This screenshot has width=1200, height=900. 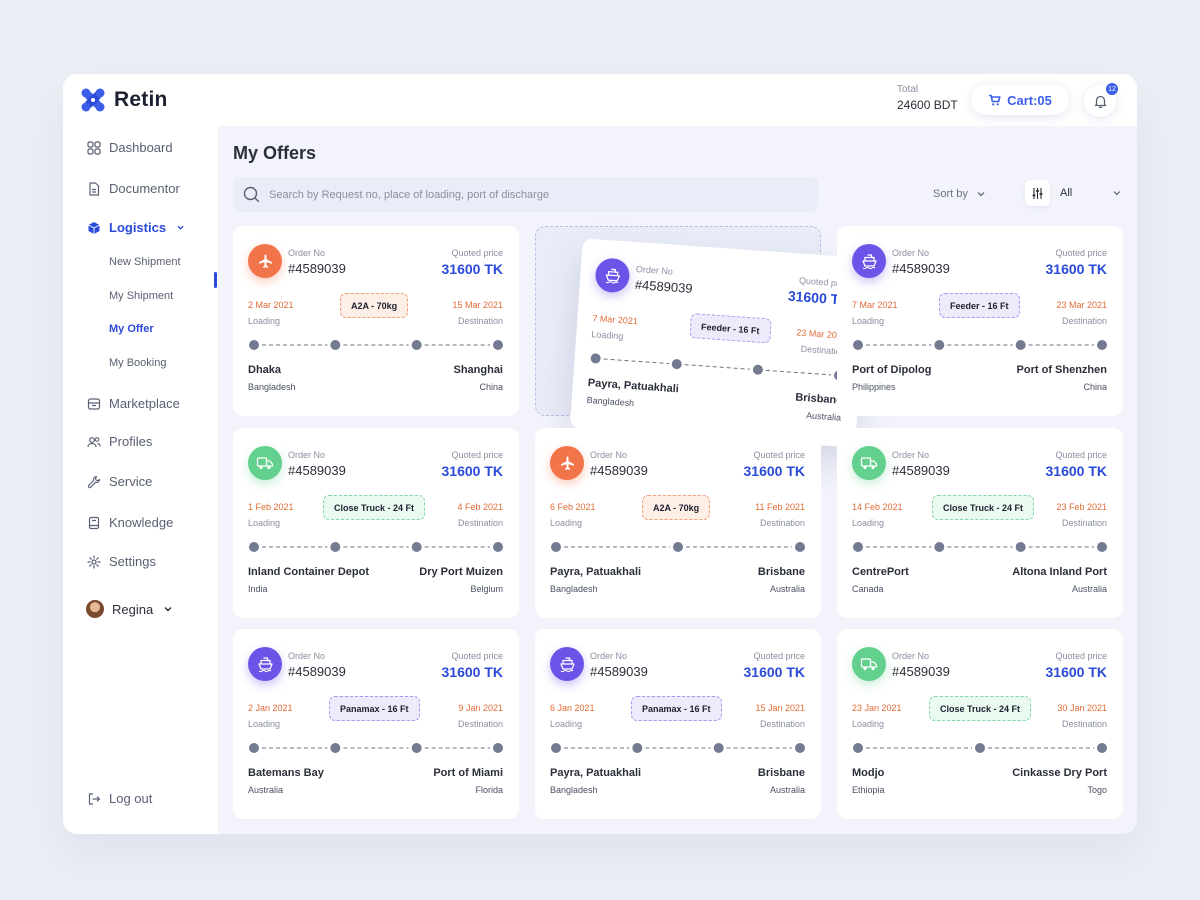 What do you see at coordinates (94, 798) in the screenshot?
I see `logout-icon` at bounding box center [94, 798].